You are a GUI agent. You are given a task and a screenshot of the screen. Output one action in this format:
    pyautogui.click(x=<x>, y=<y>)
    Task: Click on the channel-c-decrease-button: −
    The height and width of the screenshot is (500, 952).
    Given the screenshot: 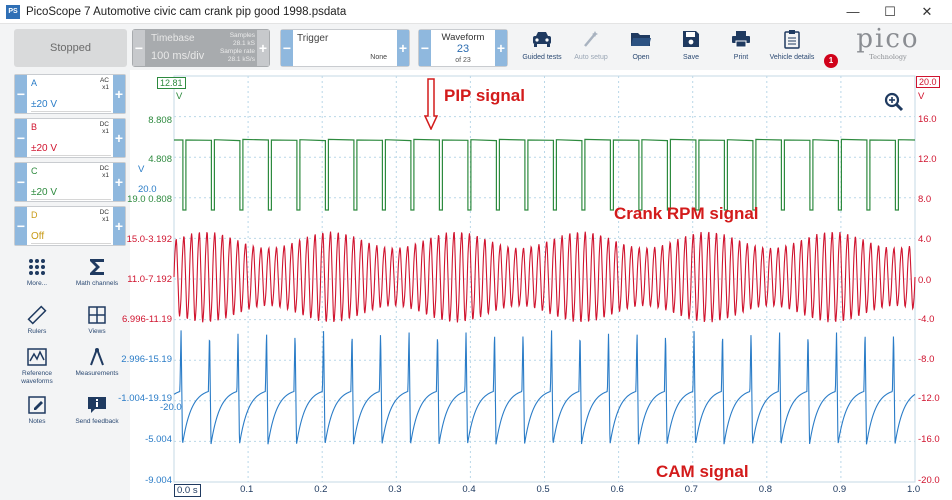 What is the action you would take?
    pyautogui.click(x=21, y=182)
    